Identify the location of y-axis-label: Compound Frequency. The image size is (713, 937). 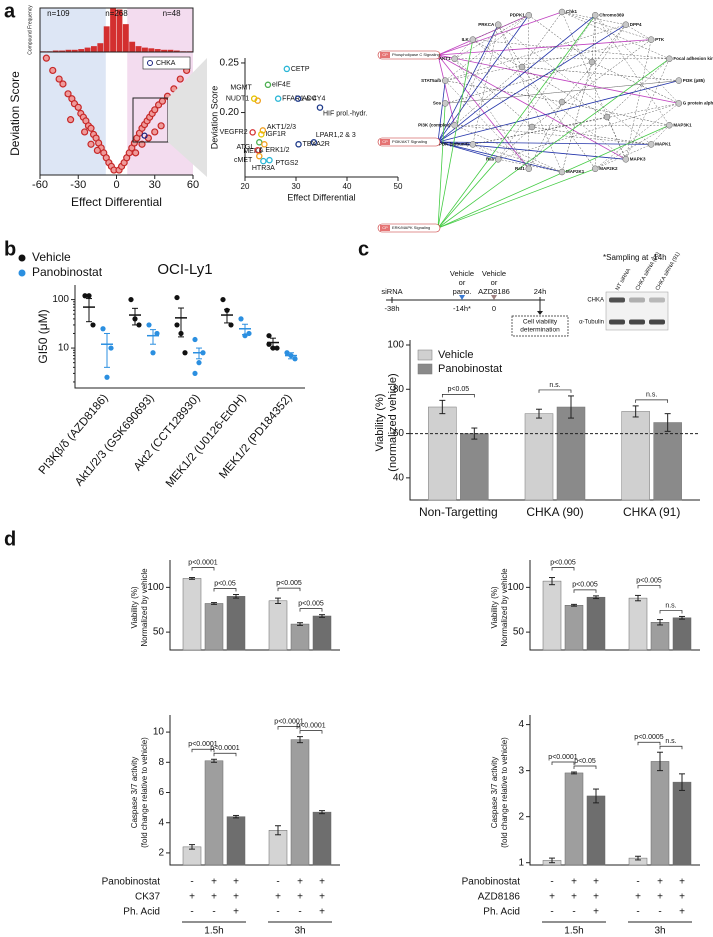
(30, 30).